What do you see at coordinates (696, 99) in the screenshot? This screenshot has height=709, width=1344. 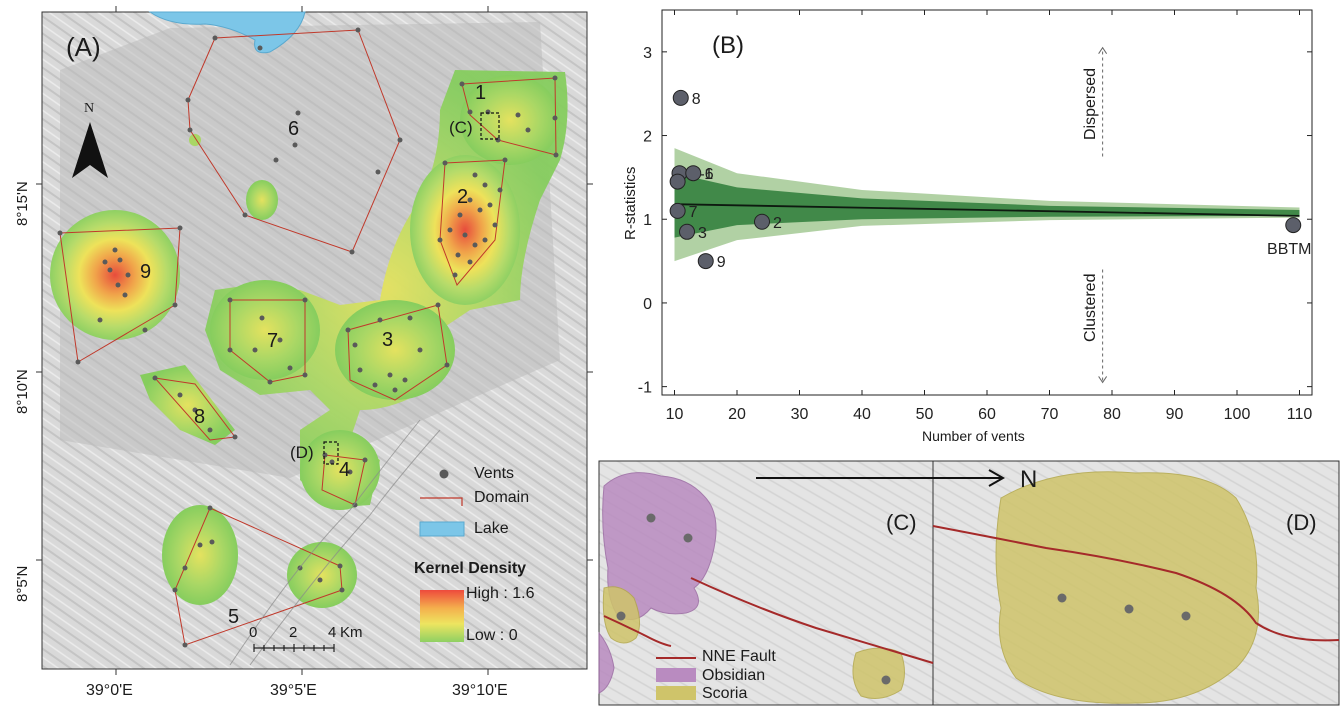 I see `data-point-label: 8` at bounding box center [696, 99].